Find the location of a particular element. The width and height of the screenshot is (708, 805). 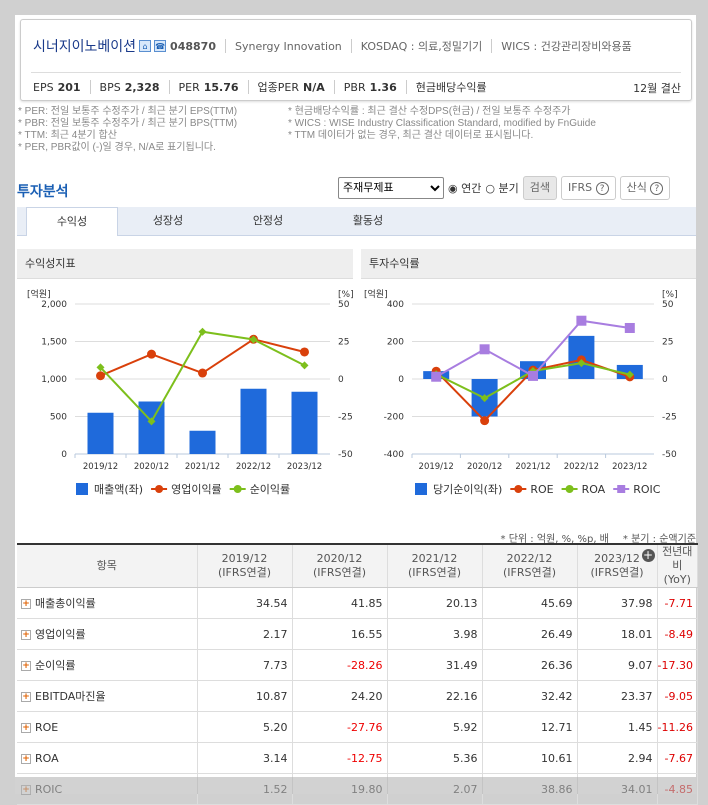

row-label: EBITDA마진율 is located at coordinates (70, 696).